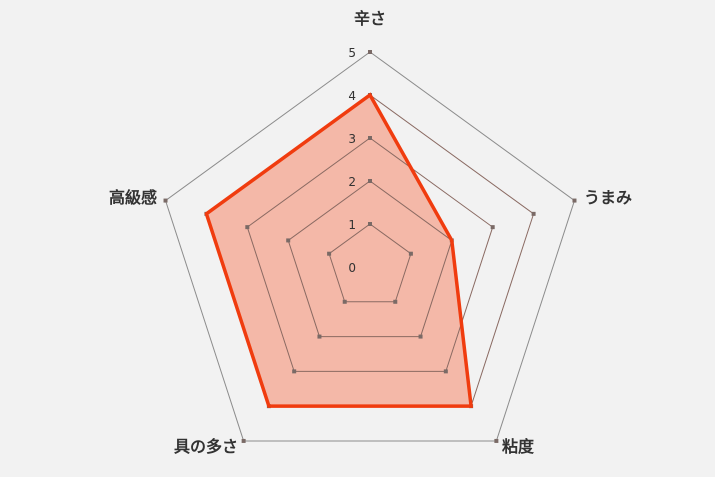 This screenshot has width=715, height=477. Describe the element at coordinates (518, 446) in the screenshot. I see `category-label: 粘度` at that location.